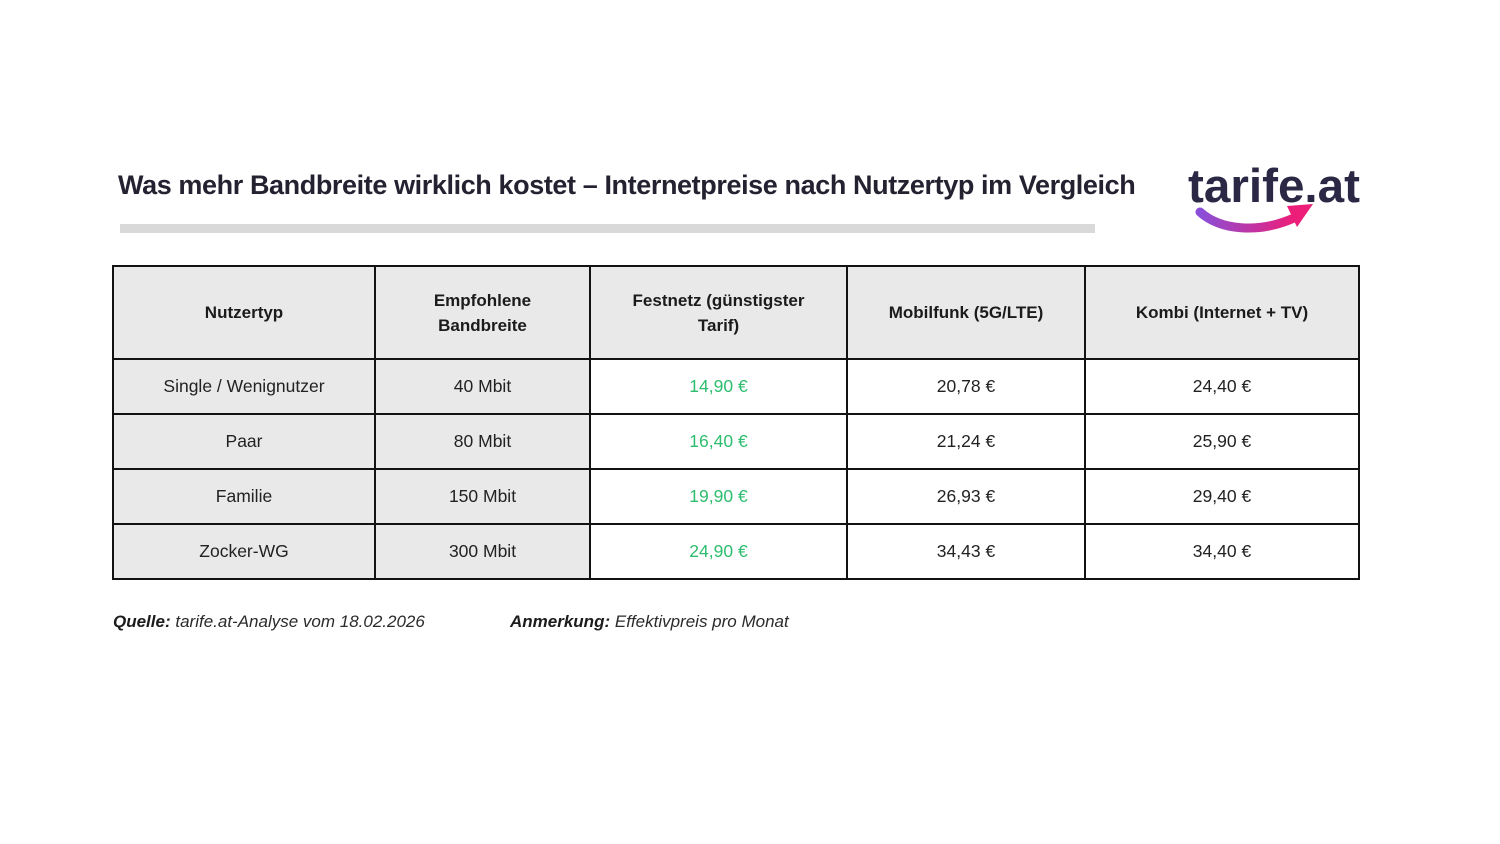 This screenshot has width=1500, height=844. I want to click on source-note: Quelle: tarife.at-Analyse vom 18.02.2026, so click(269, 622).